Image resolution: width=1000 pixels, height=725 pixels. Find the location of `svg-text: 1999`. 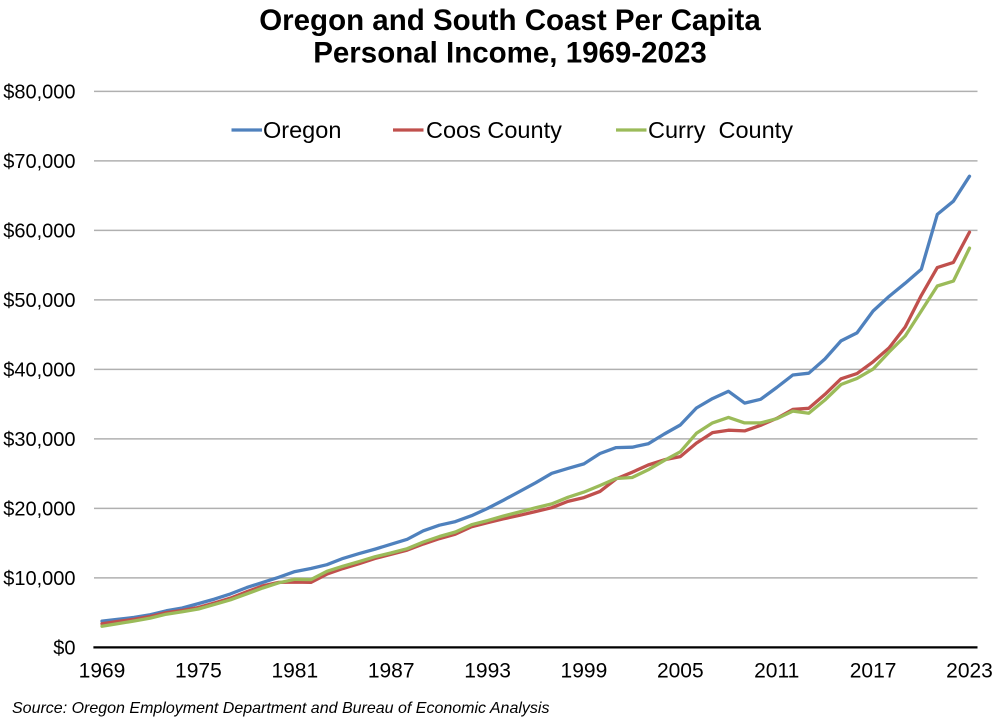

svg-text: 1999 is located at coordinates (584, 670).